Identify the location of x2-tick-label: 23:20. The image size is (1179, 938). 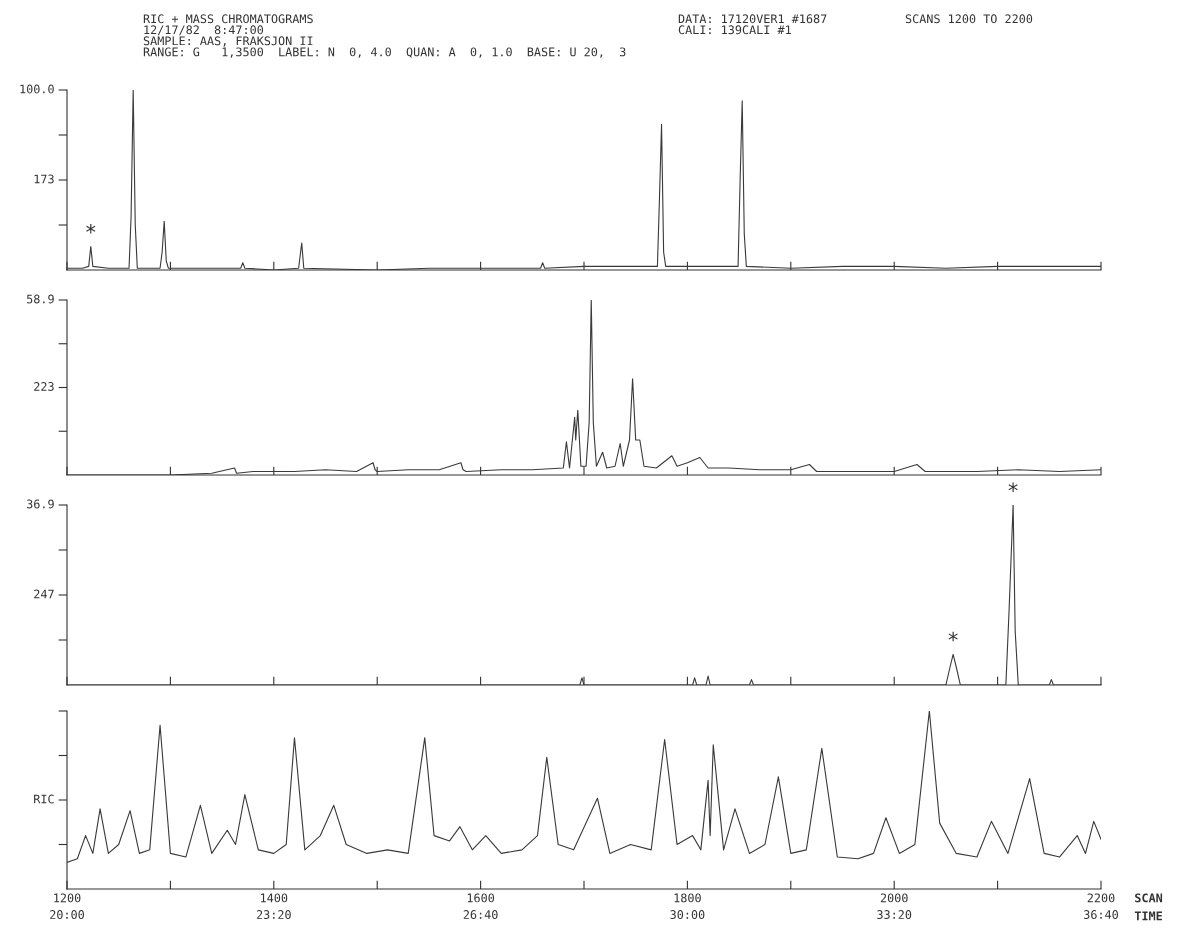
(273, 915).